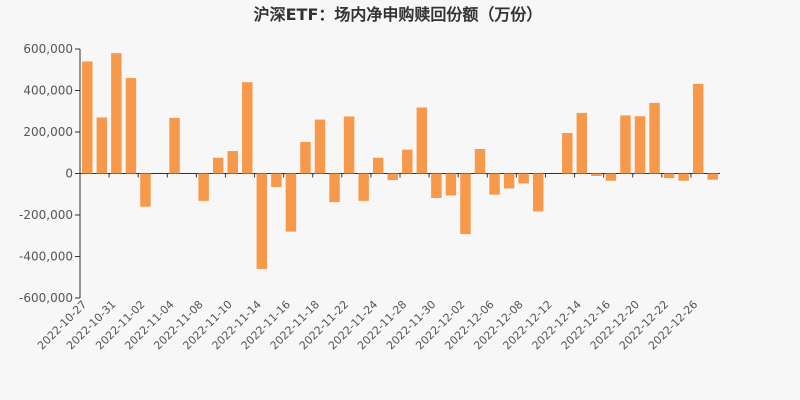 The width and height of the screenshot is (800, 400). Describe the element at coordinates (48, 91) in the screenshot. I see `y-tick-label: 400,000` at that location.